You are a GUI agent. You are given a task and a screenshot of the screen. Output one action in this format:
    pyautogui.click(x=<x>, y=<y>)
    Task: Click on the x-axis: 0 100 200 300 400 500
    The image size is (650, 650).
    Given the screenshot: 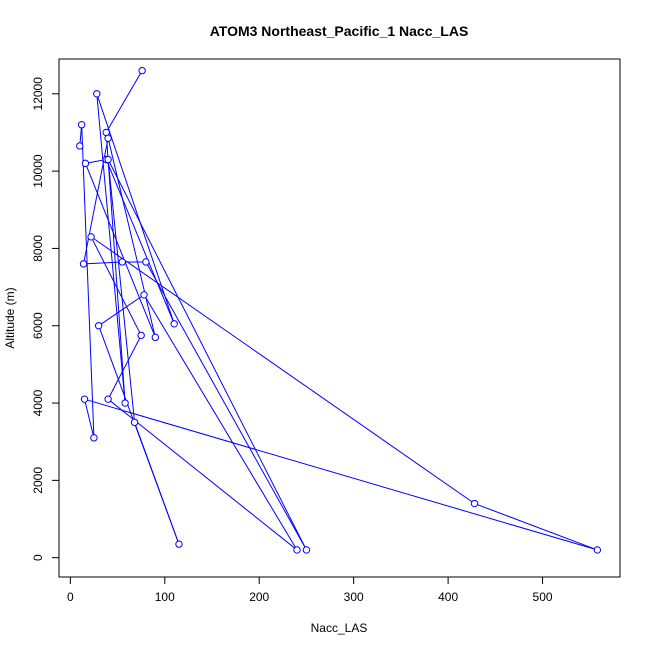 What is the action you would take?
    pyautogui.click(x=310, y=590)
    